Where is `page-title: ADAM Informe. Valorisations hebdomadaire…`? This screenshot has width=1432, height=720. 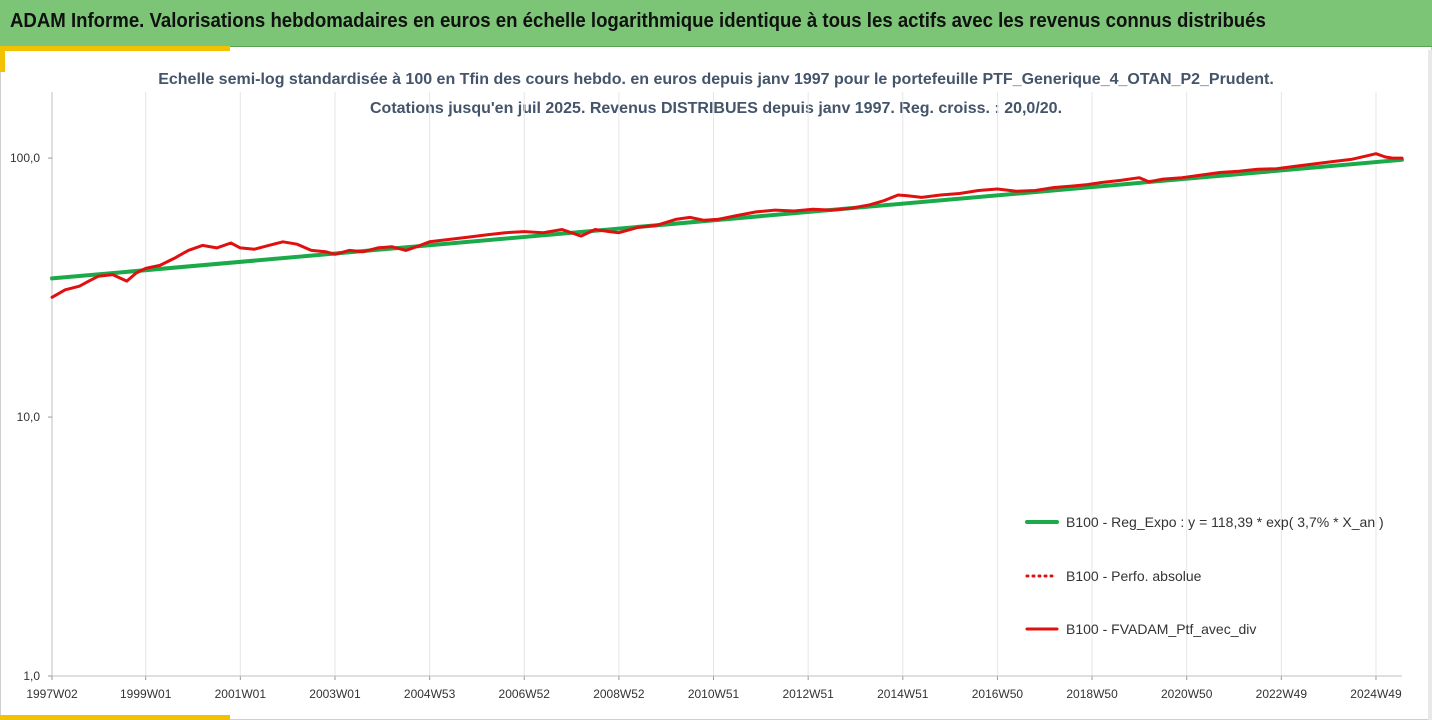
page-title: ADAM Informe. Valorisations hebdomadaire… is located at coordinates (638, 21).